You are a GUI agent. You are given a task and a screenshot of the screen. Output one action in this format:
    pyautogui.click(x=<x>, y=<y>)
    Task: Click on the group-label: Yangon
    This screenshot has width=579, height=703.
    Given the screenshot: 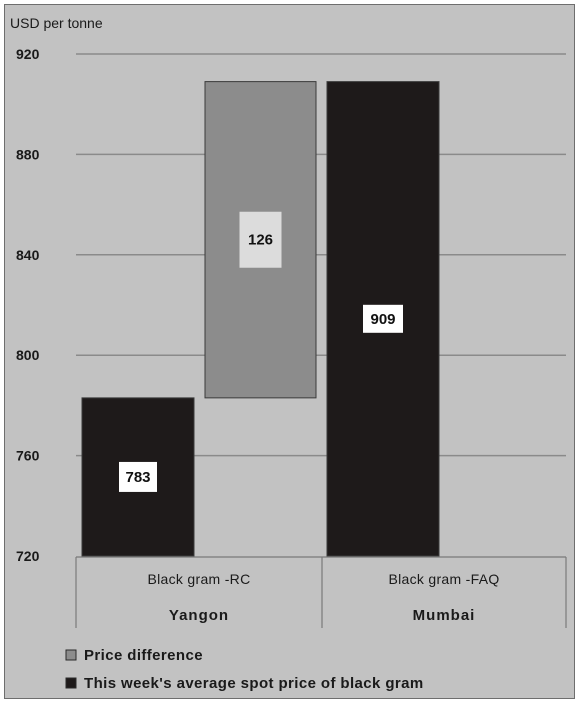 What is the action you would take?
    pyautogui.click(x=199, y=615)
    